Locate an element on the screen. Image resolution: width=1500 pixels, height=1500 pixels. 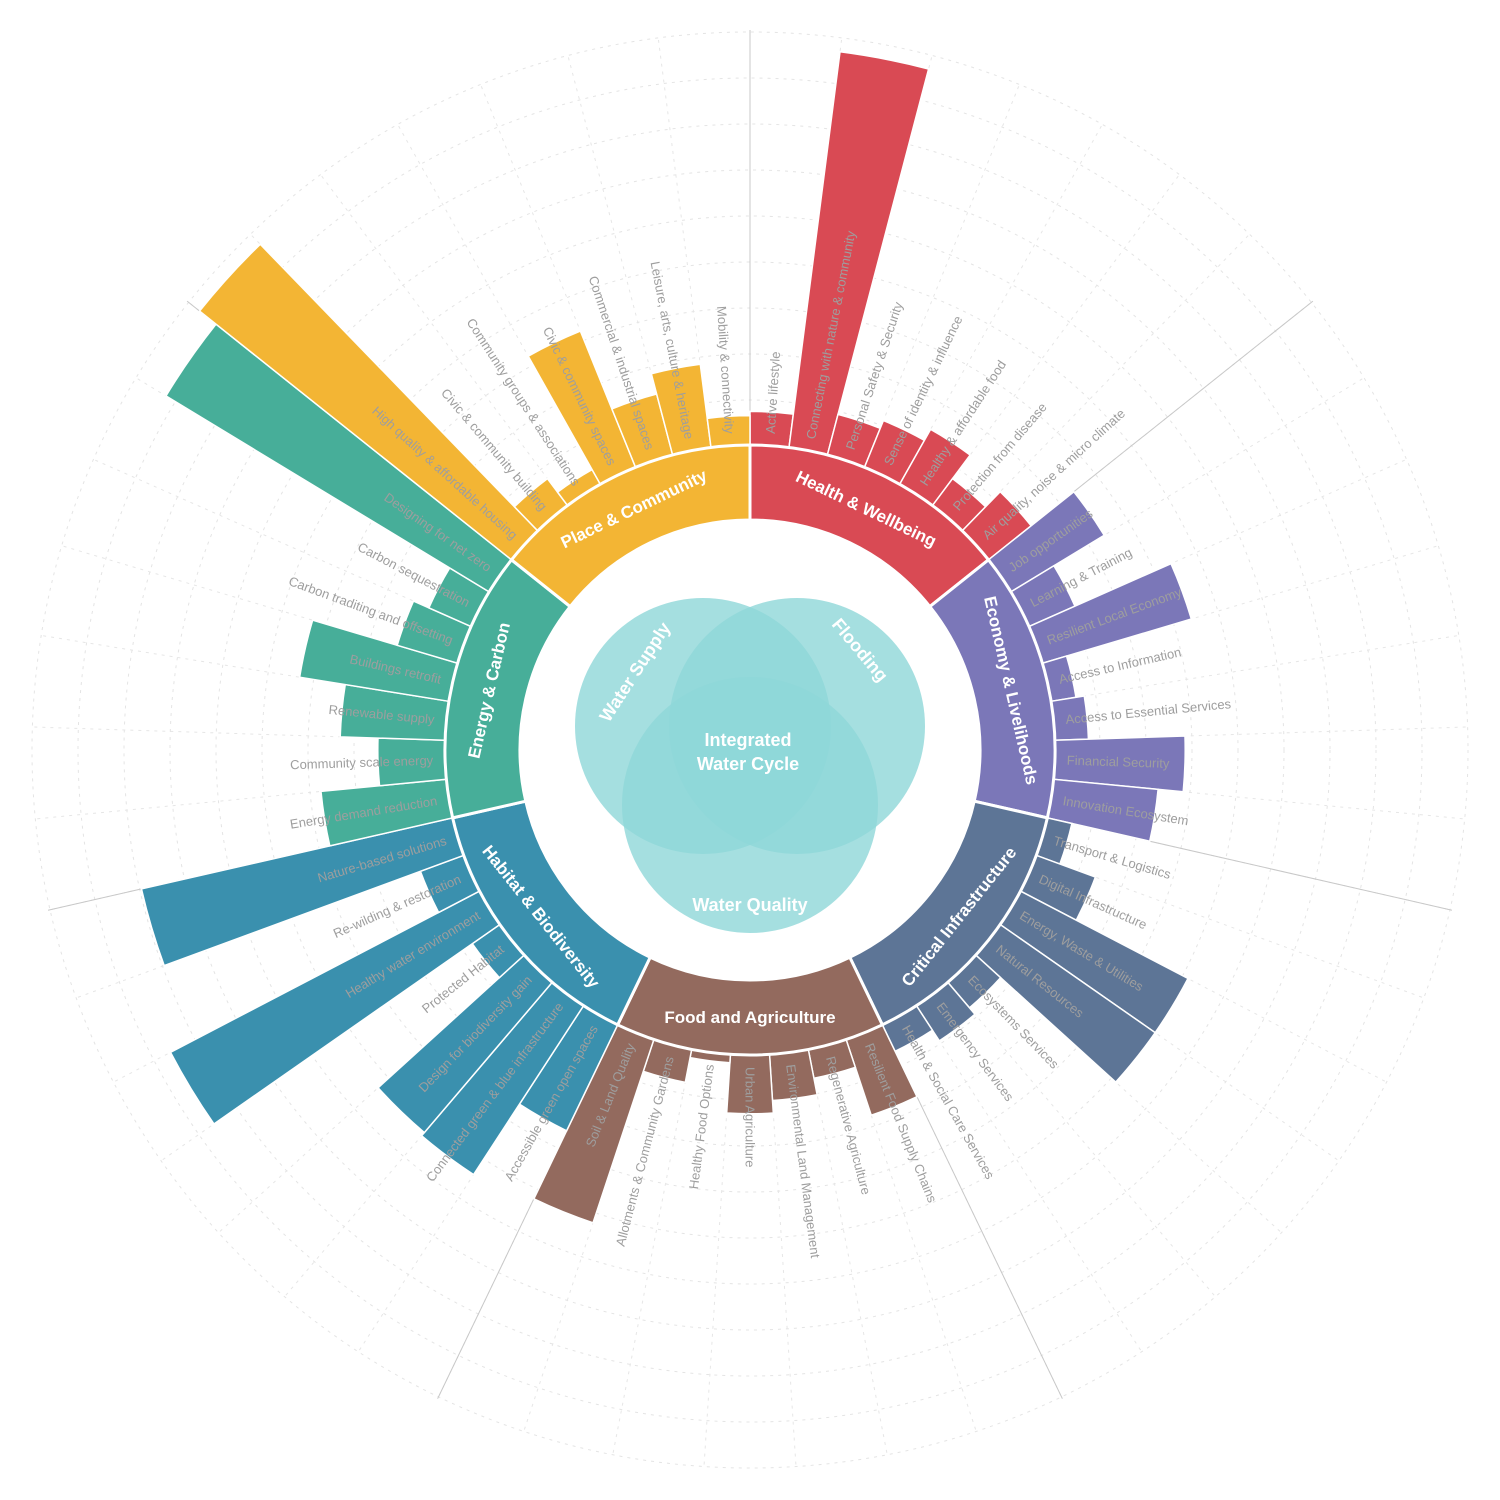
bar-connecting-with-nature-and-community is located at coordinates (859, 253).